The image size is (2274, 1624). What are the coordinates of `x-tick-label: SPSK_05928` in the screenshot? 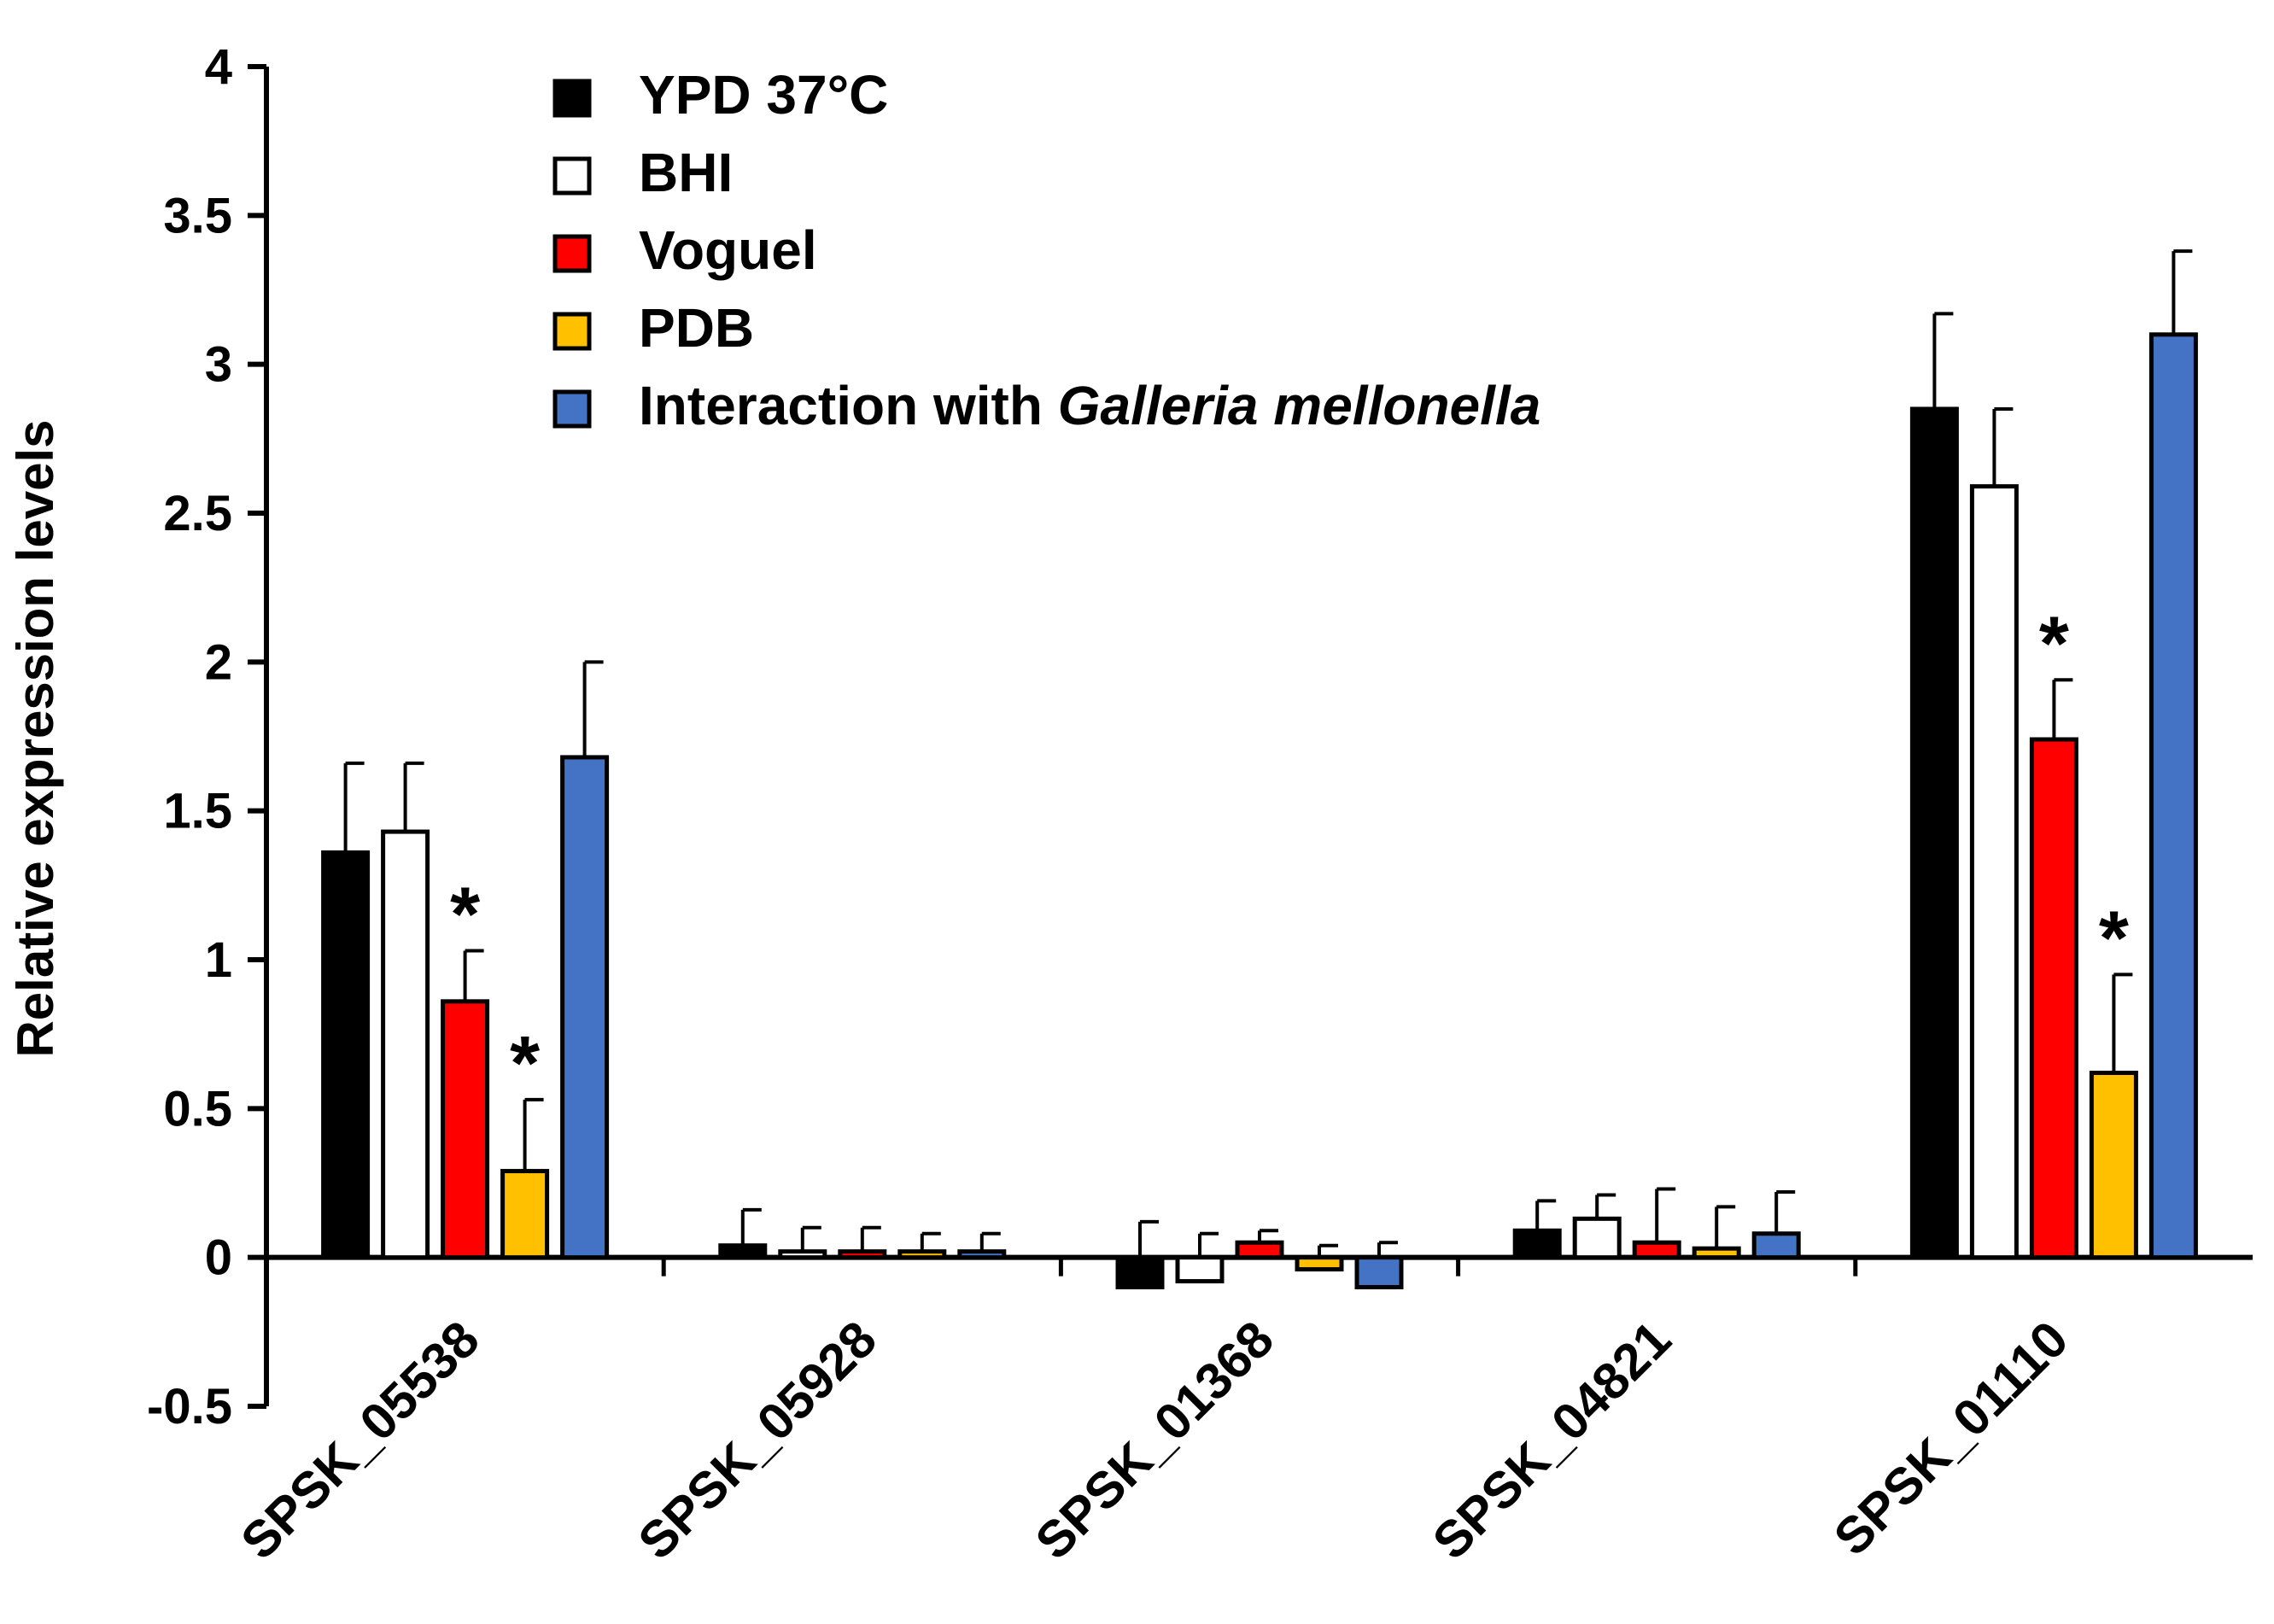 It's located at (757, 1439).